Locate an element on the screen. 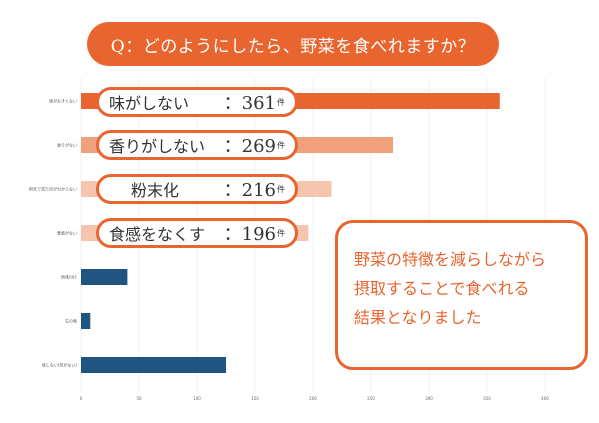 This screenshot has width=599, height=423. question-title: Q：どのようにしたら、野菜を食べれますか？ is located at coordinates (293, 44).